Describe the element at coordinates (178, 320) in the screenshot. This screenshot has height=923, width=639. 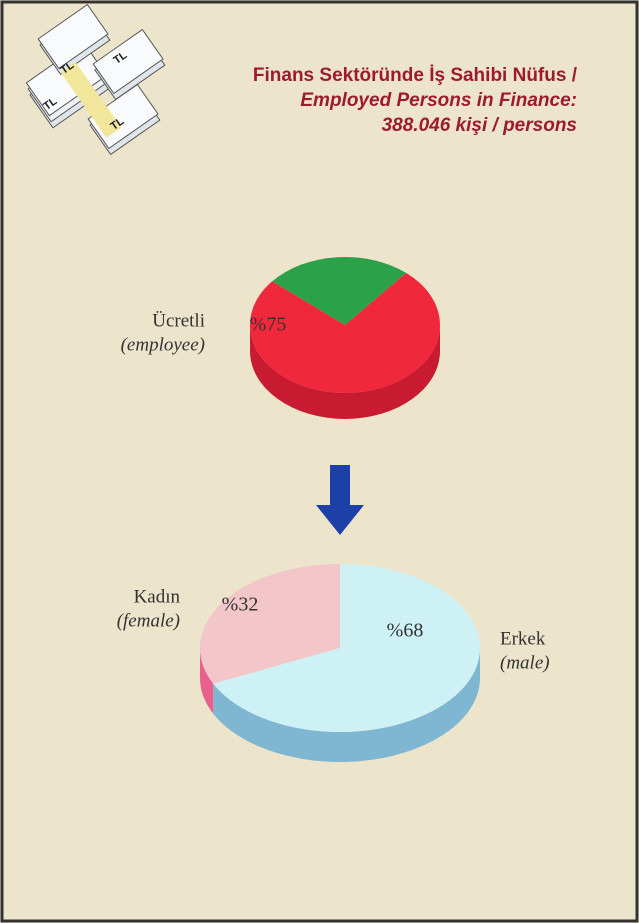
I see `category-label: Ücretli` at that location.